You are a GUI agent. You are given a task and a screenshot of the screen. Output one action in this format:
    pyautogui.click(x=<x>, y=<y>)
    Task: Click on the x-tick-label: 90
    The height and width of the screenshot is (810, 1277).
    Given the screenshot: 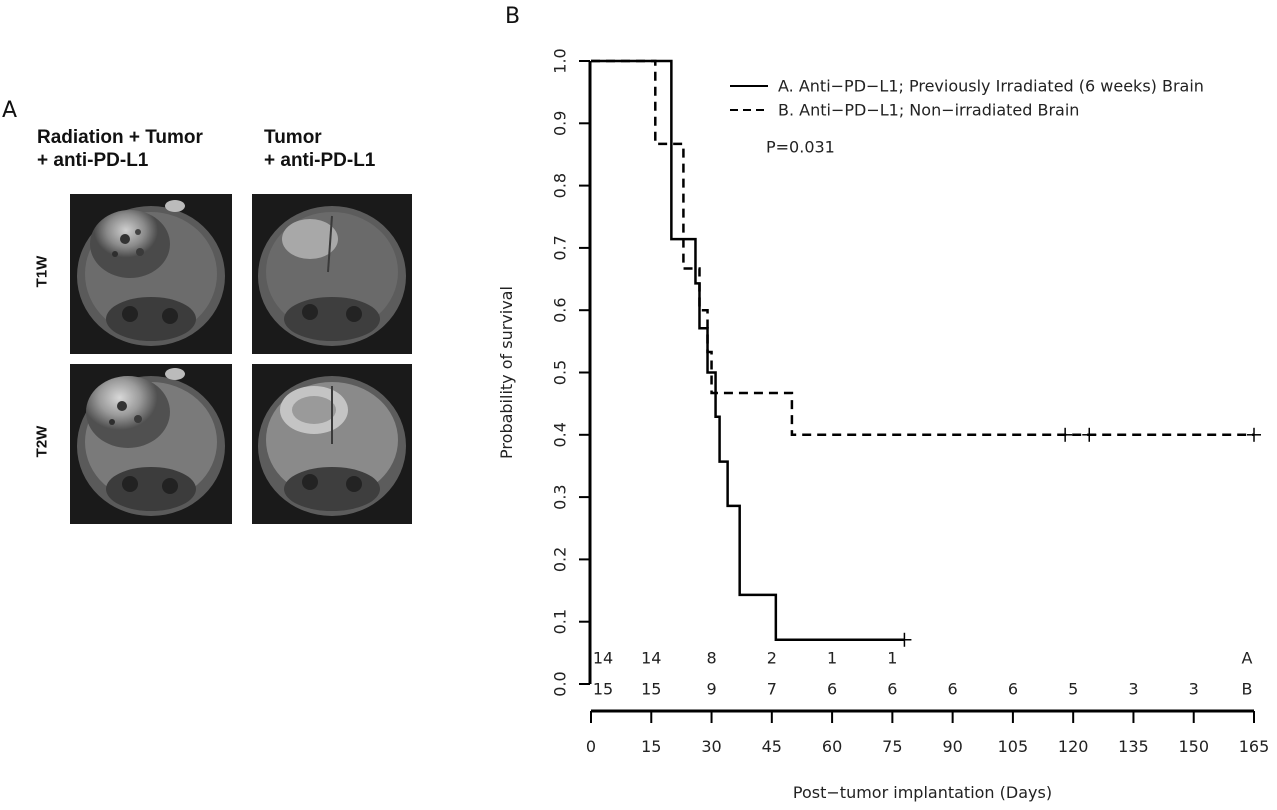 What is the action you would take?
    pyautogui.click(x=952, y=746)
    